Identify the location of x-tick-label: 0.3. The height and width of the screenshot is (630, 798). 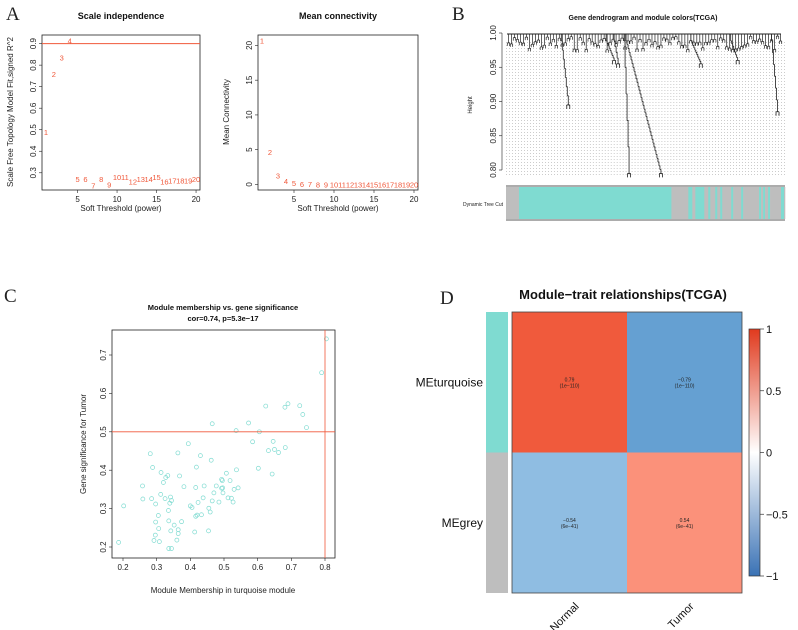
(157, 567).